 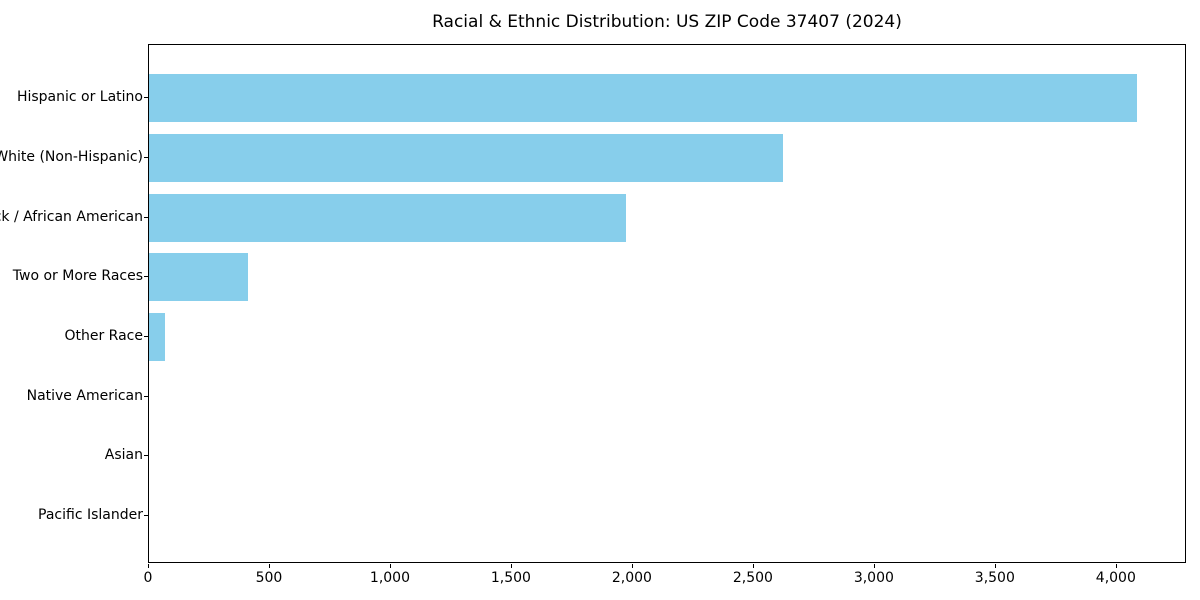 What do you see at coordinates (1115, 578) in the screenshot?
I see `x-tick-label: 4,000` at bounding box center [1115, 578].